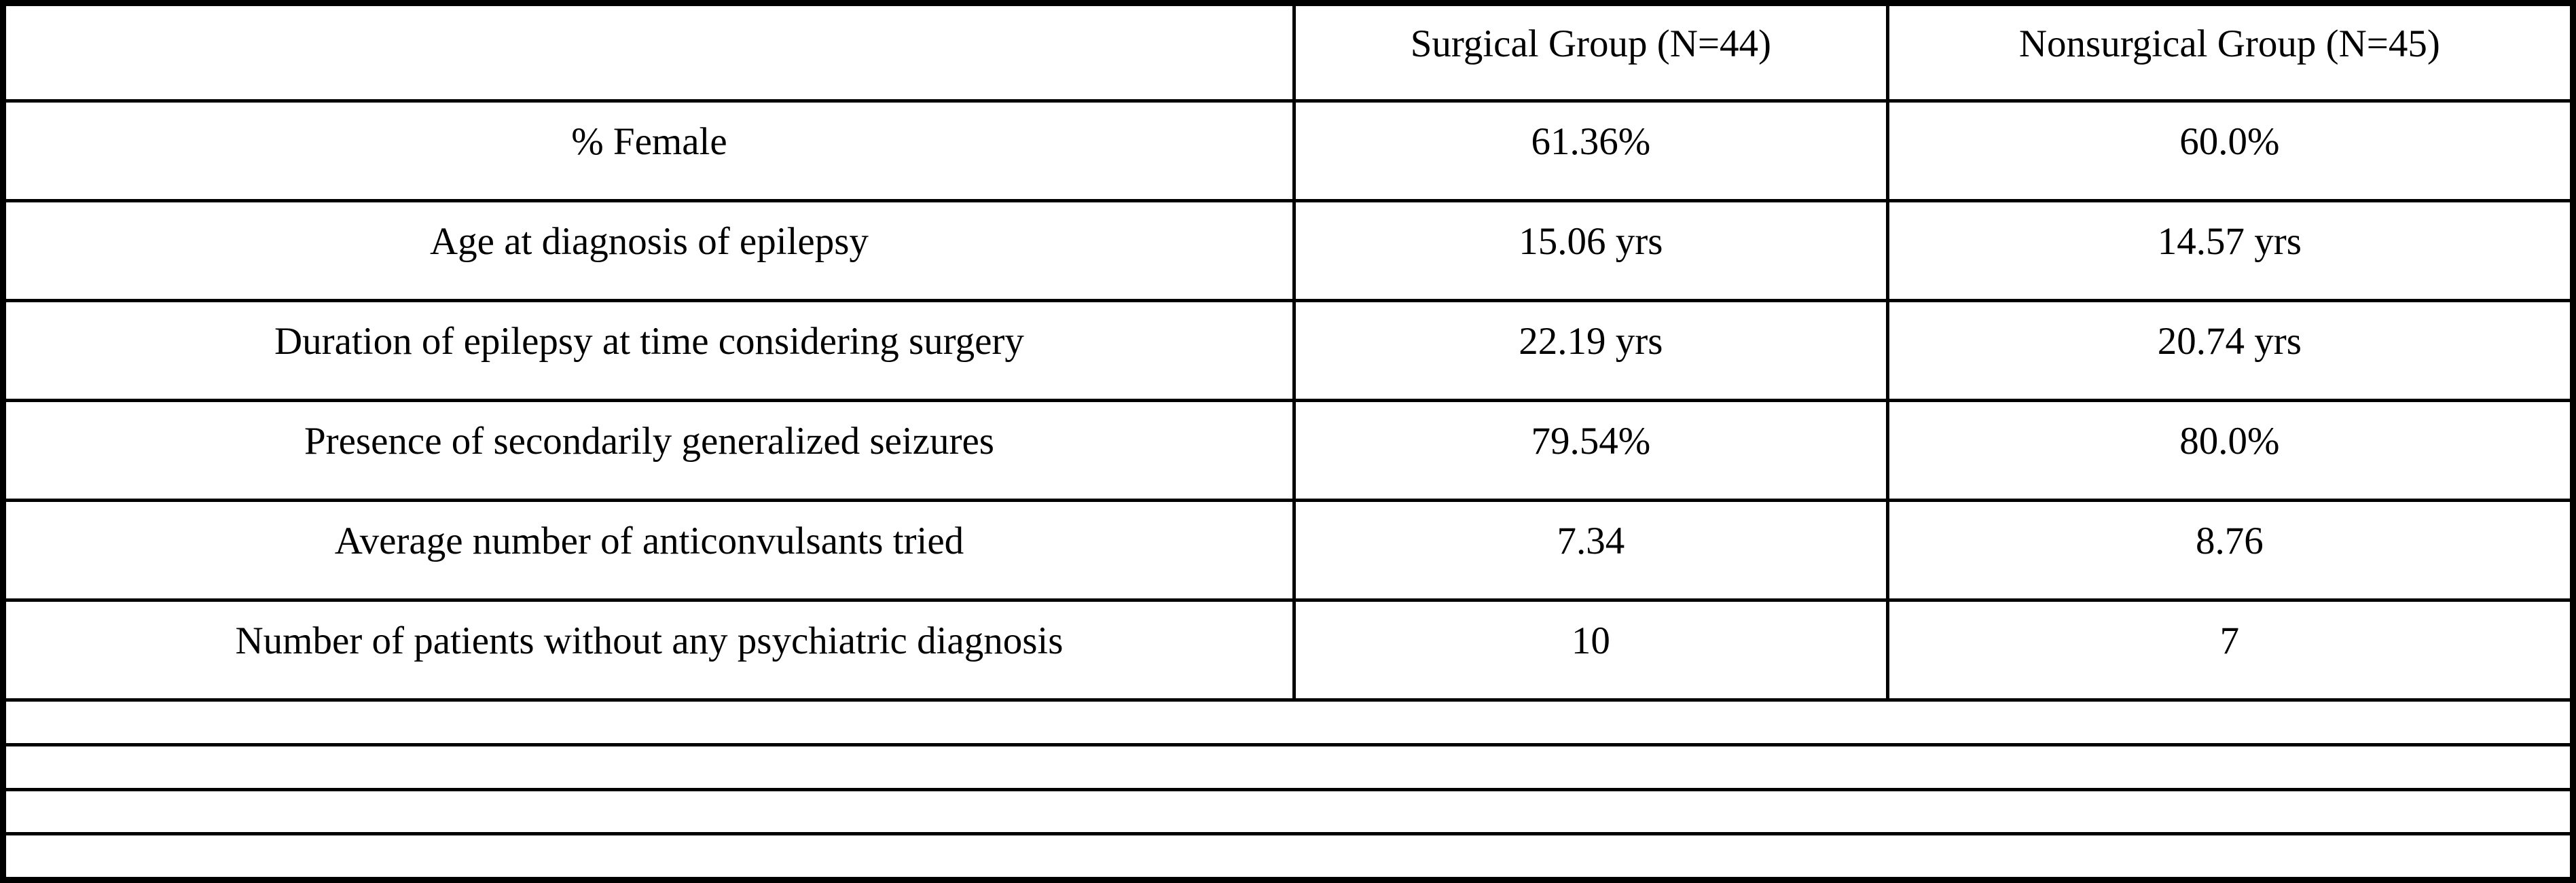 The width and height of the screenshot is (2576, 883). What do you see at coordinates (1589, 52) in the screenshot?
I see `column-header-surgical-group: Surgical Group (N=44)` at bounding box center [1589, 52].